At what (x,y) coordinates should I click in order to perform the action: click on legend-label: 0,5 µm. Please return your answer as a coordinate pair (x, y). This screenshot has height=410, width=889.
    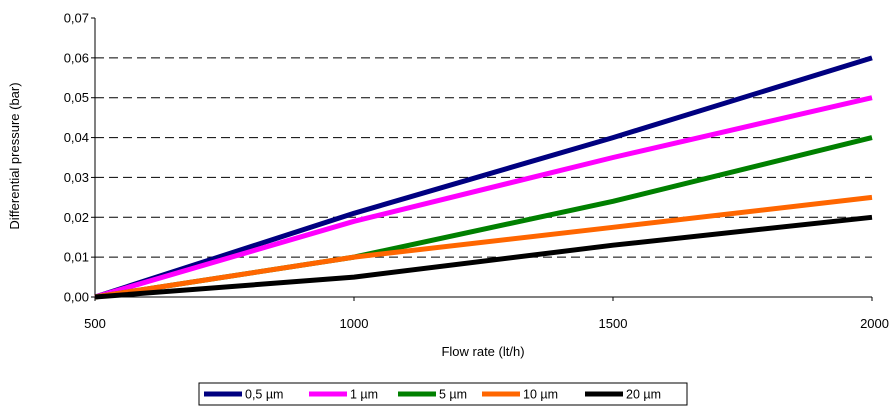
    Looking at the image, I should click on (264, 395).